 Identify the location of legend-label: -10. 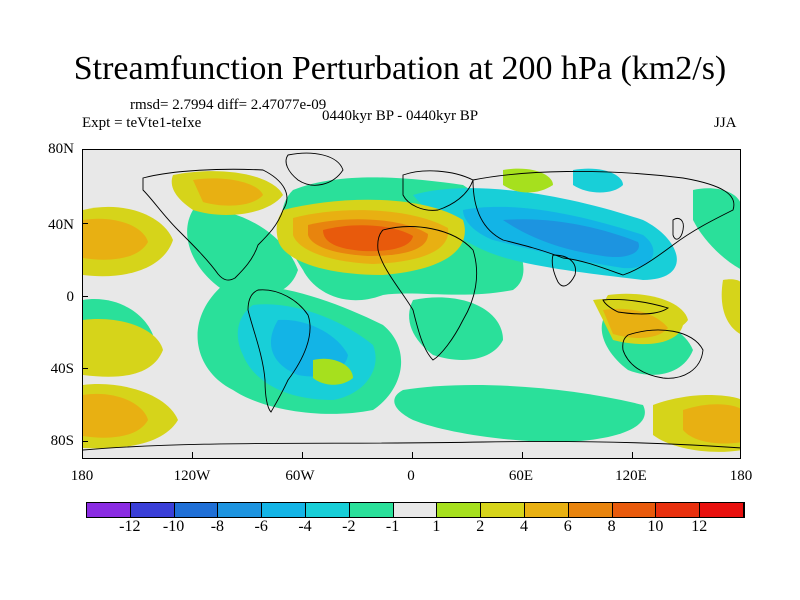
(173, 526).